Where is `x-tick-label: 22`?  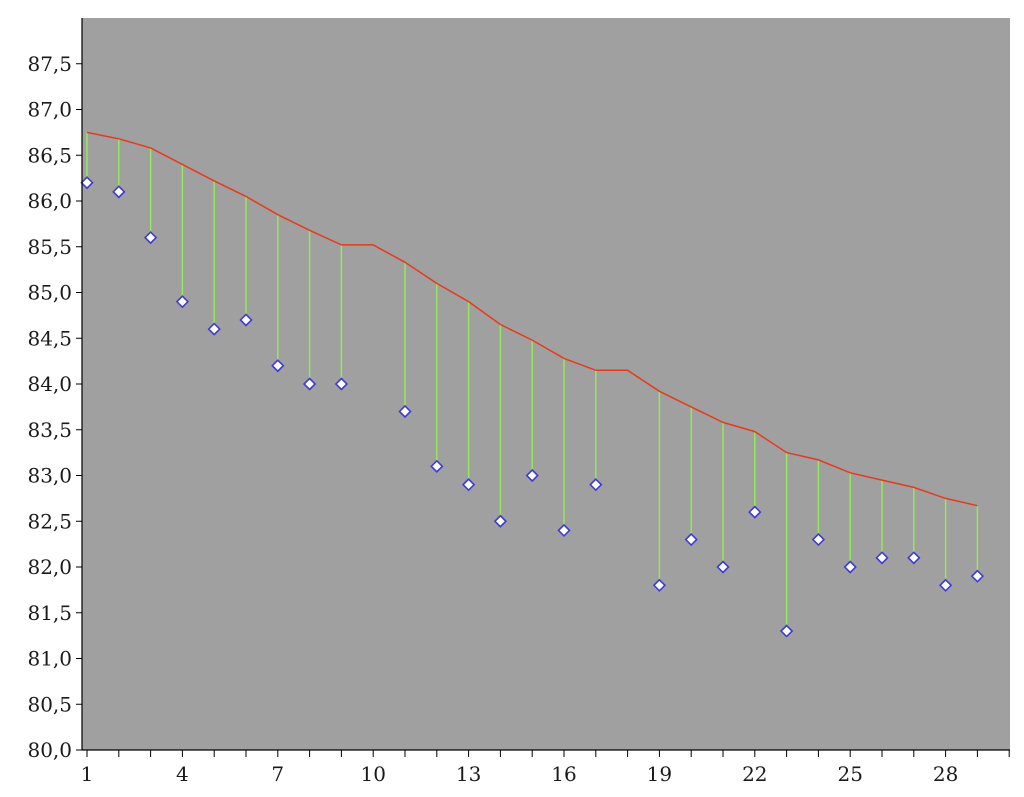
x-tick-label: 22 is located at coordinates (754, 774).